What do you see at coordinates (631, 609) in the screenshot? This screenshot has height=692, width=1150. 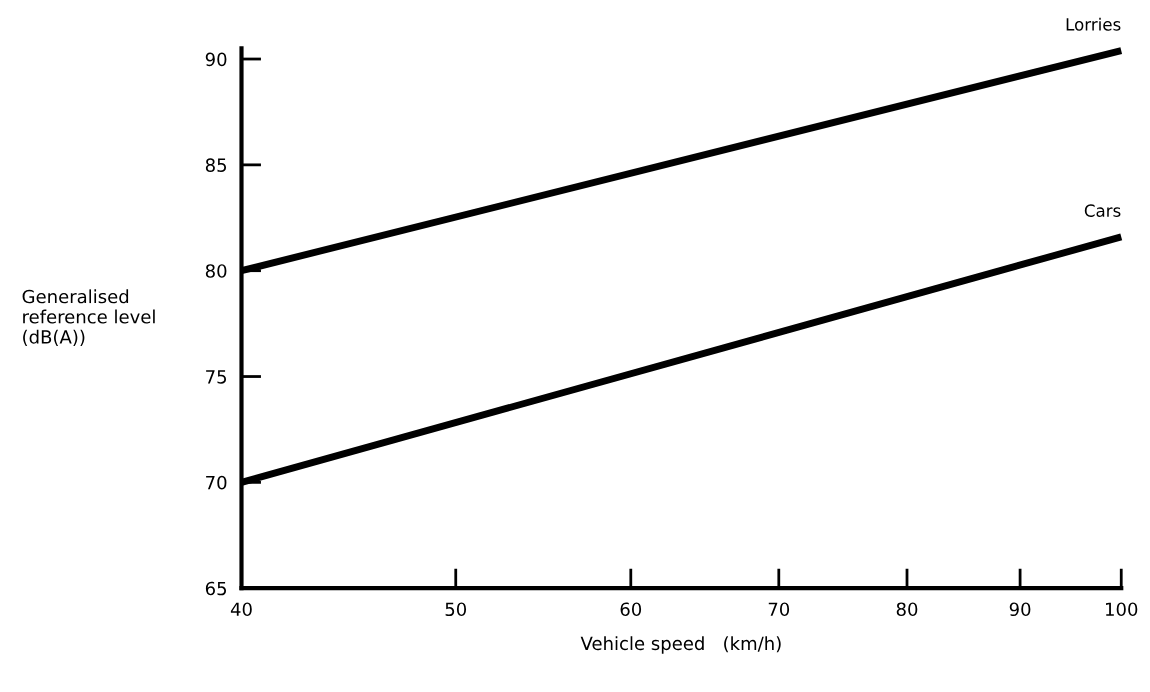 I see `x-tick-label: 60` at bounding box center [631, 609].